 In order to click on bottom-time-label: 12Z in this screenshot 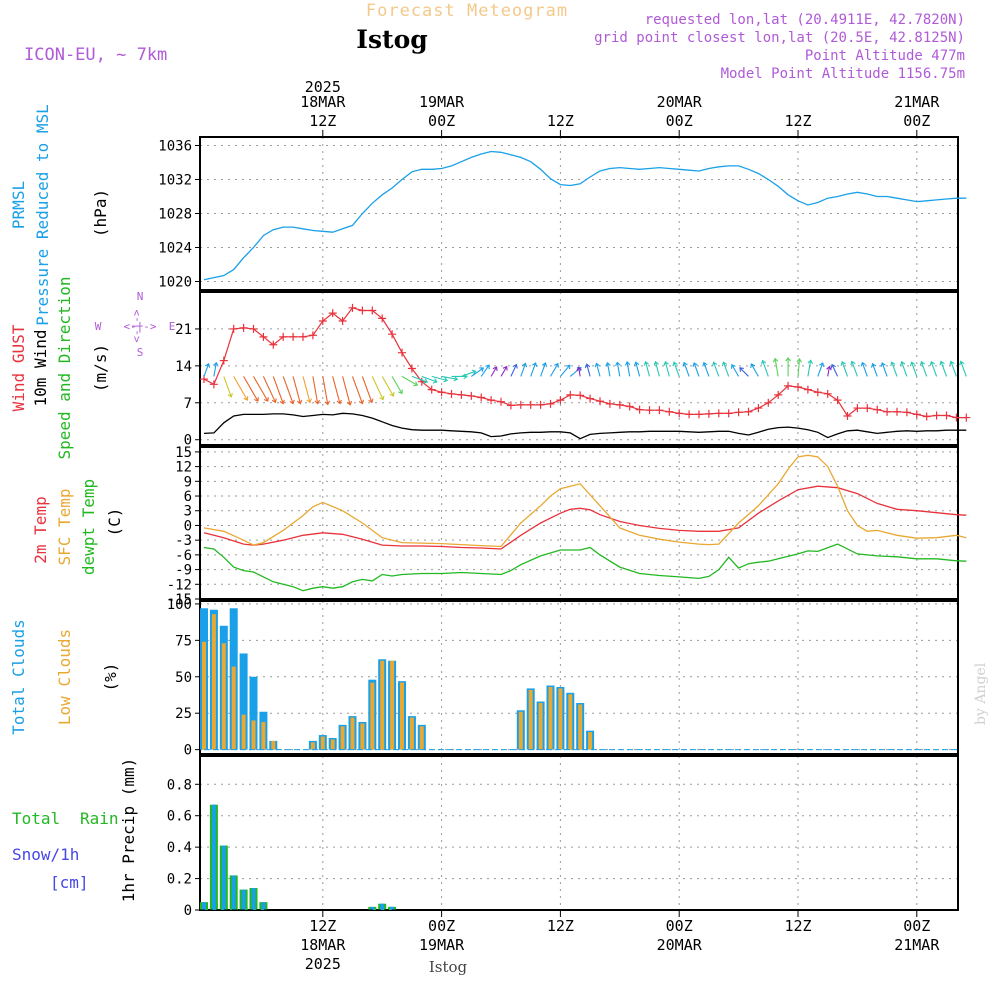, I will do `click(322, 926)`.